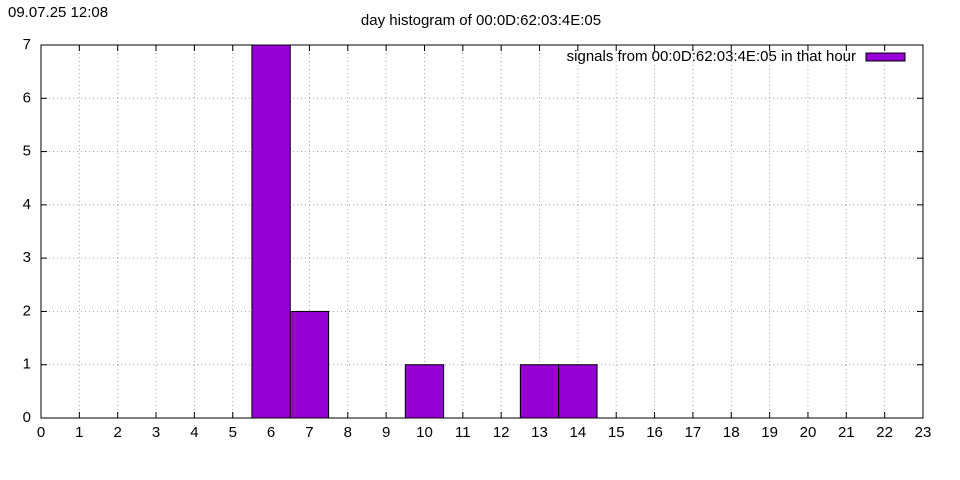 Image resolution: width=960 pixels, height=480 pixels. I want to click on y-tick-label: 6, so click(27, 97).